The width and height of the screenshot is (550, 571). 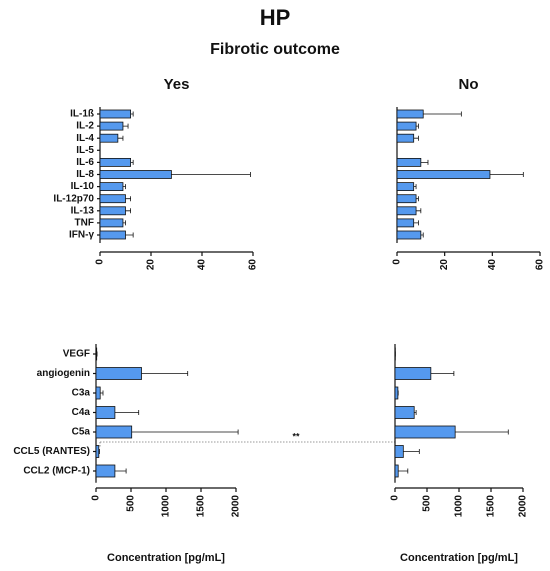 I want to click on y-tick-label: angiogenin, so click(x=63, y=373).